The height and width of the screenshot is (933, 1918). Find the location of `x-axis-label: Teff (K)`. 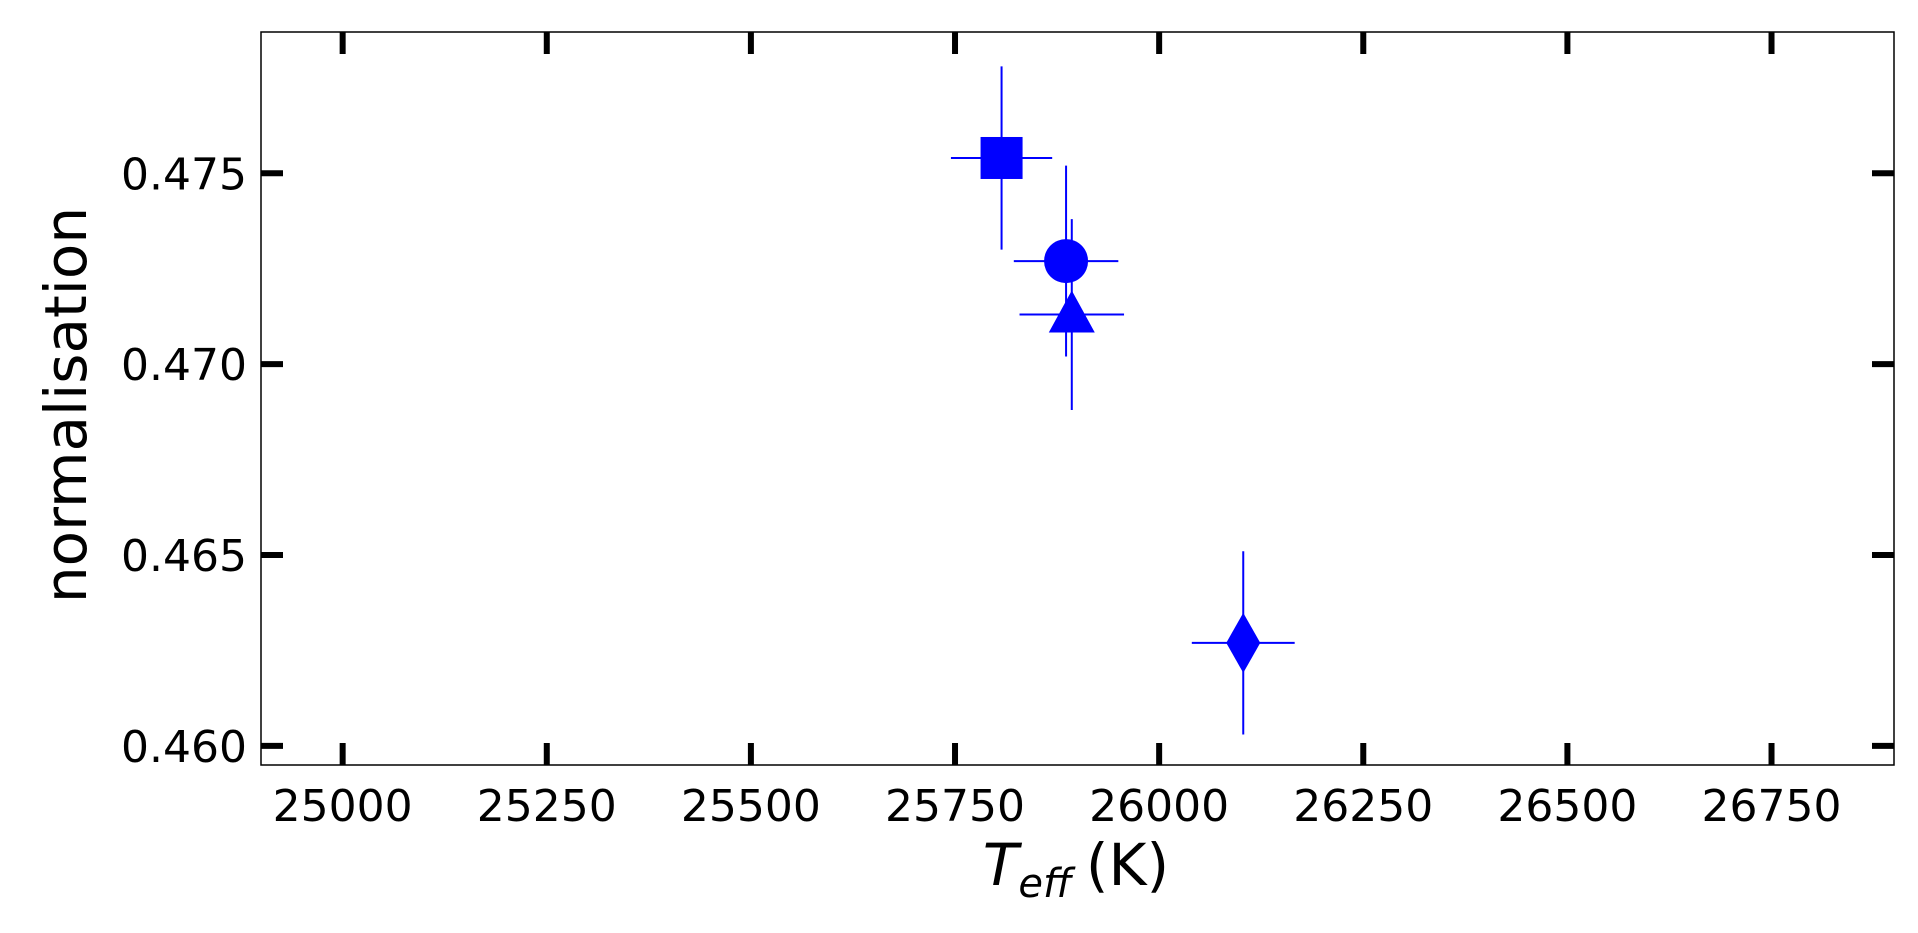

x-axis-label: Teff (K) is located at coordinates (1076, 869).